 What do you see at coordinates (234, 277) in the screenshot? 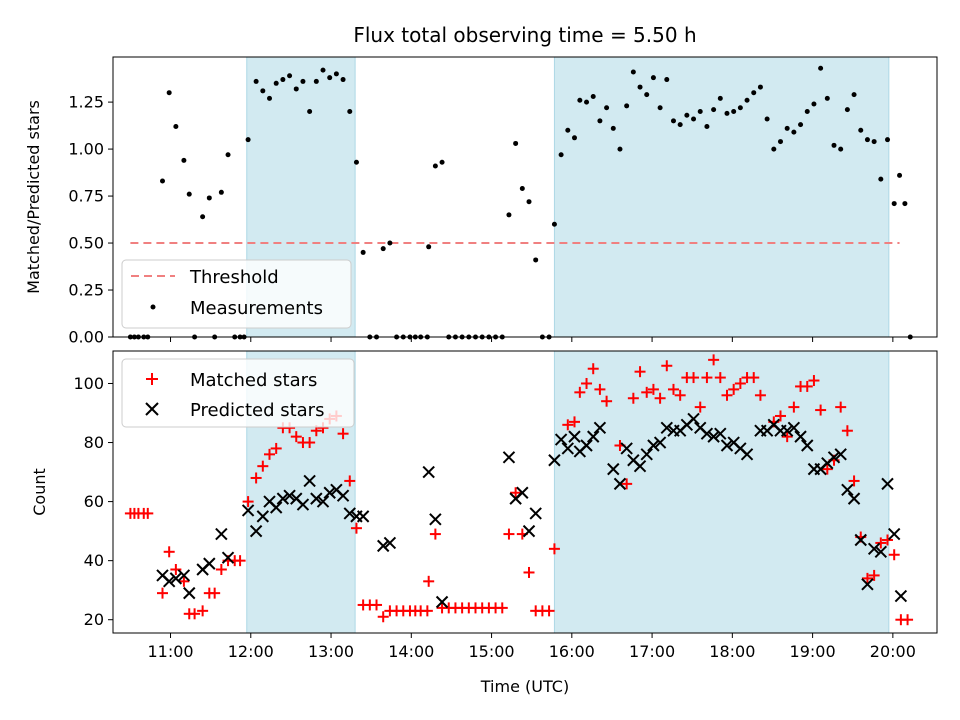
I see `legend-threshold-label: Threshold` at bounding box center [234, 277].